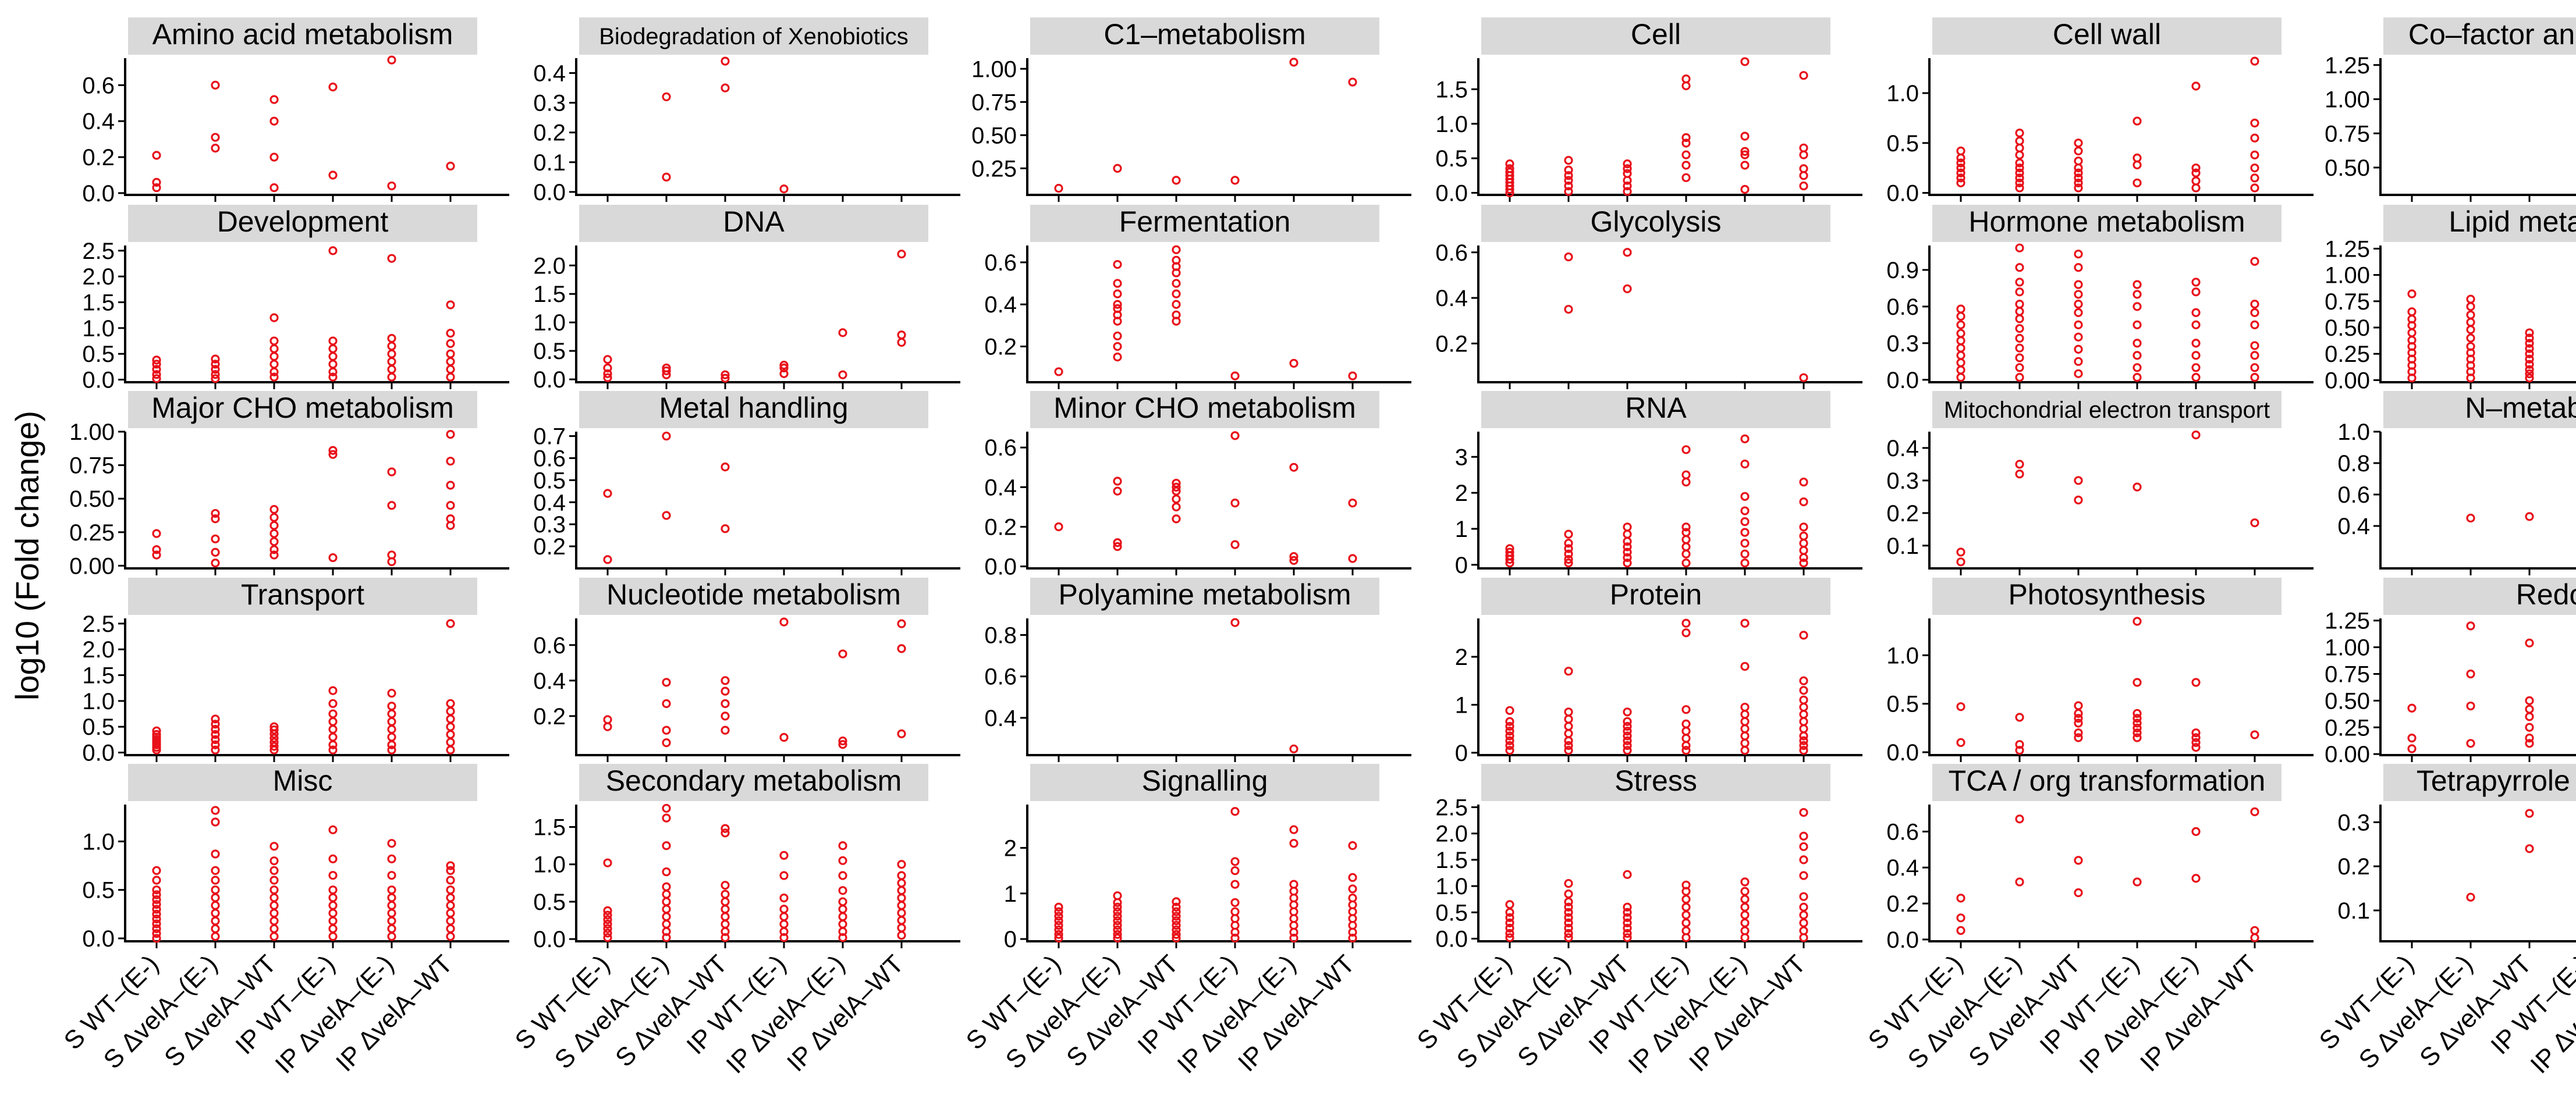  What do you see at coordinates (1198, 297) in the screenshot?
I see `panel: Fermentation 0.2 0.4 0.6` at bounding box center [1198, 297].